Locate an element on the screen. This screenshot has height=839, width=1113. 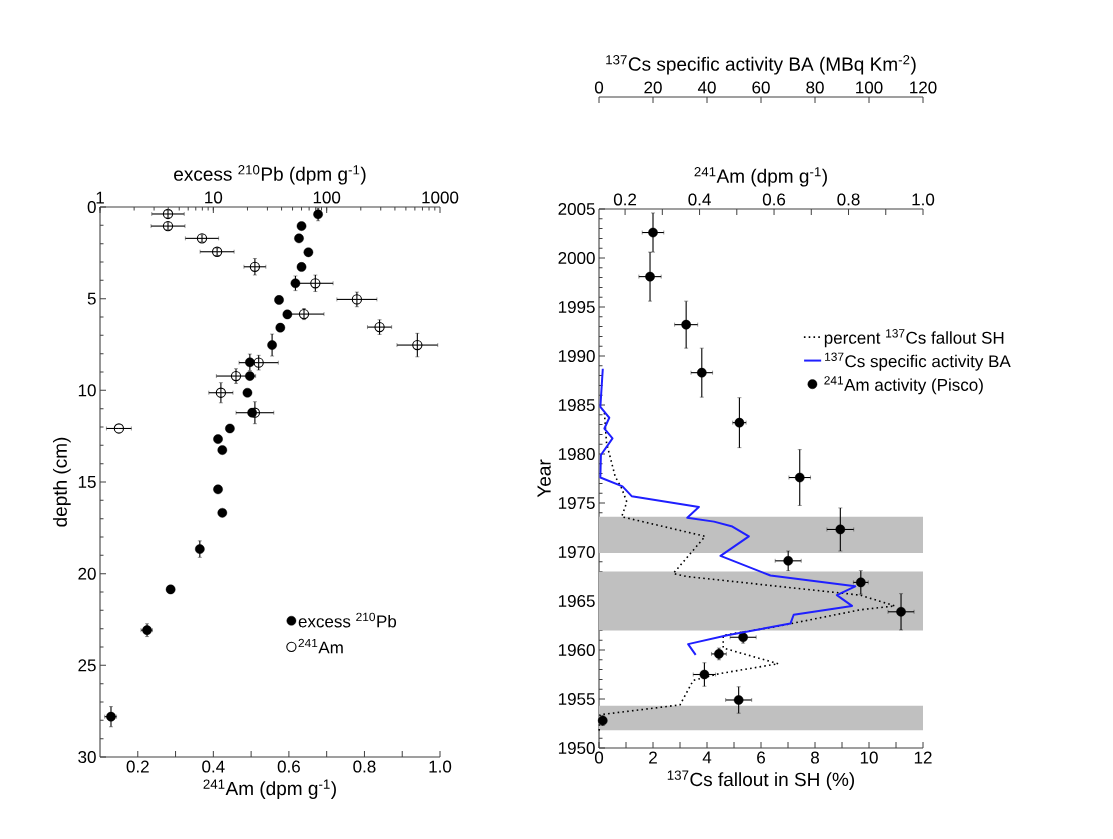
y-tick-label: 20 is located at coordinates (87, 573).